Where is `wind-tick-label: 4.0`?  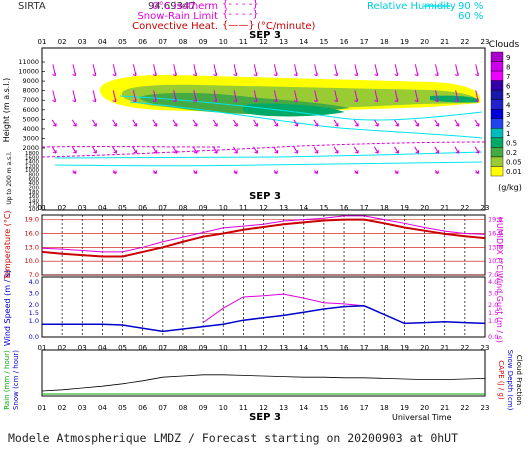
wind-tick-label: 4.0 is located at coordinates (34, 282).